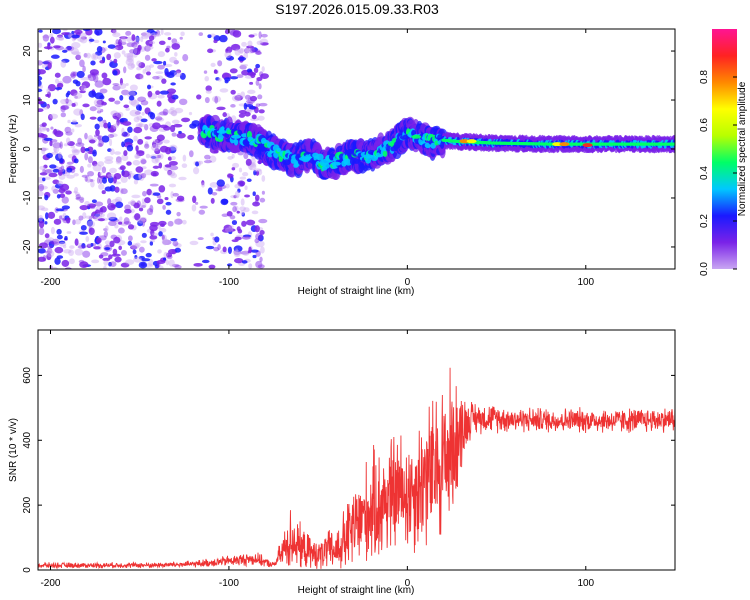  I want to click on snr-x-tick-label: 0, so click(408, 583).